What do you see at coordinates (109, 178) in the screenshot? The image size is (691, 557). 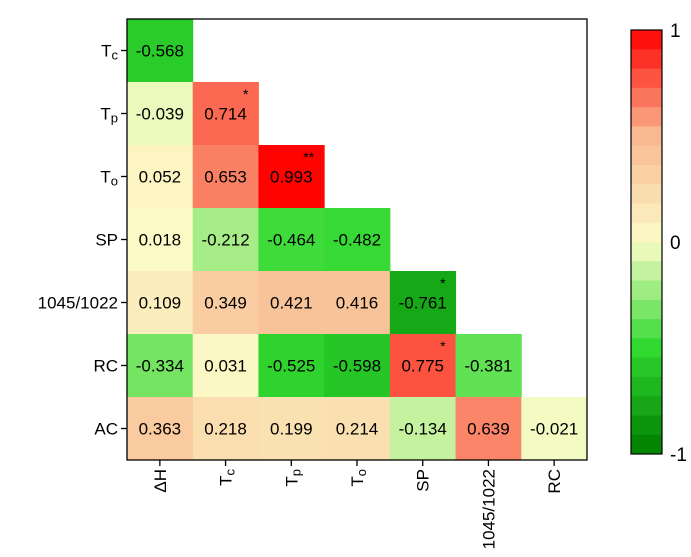 I see `row-label: To` at bounding box center [109, 178].